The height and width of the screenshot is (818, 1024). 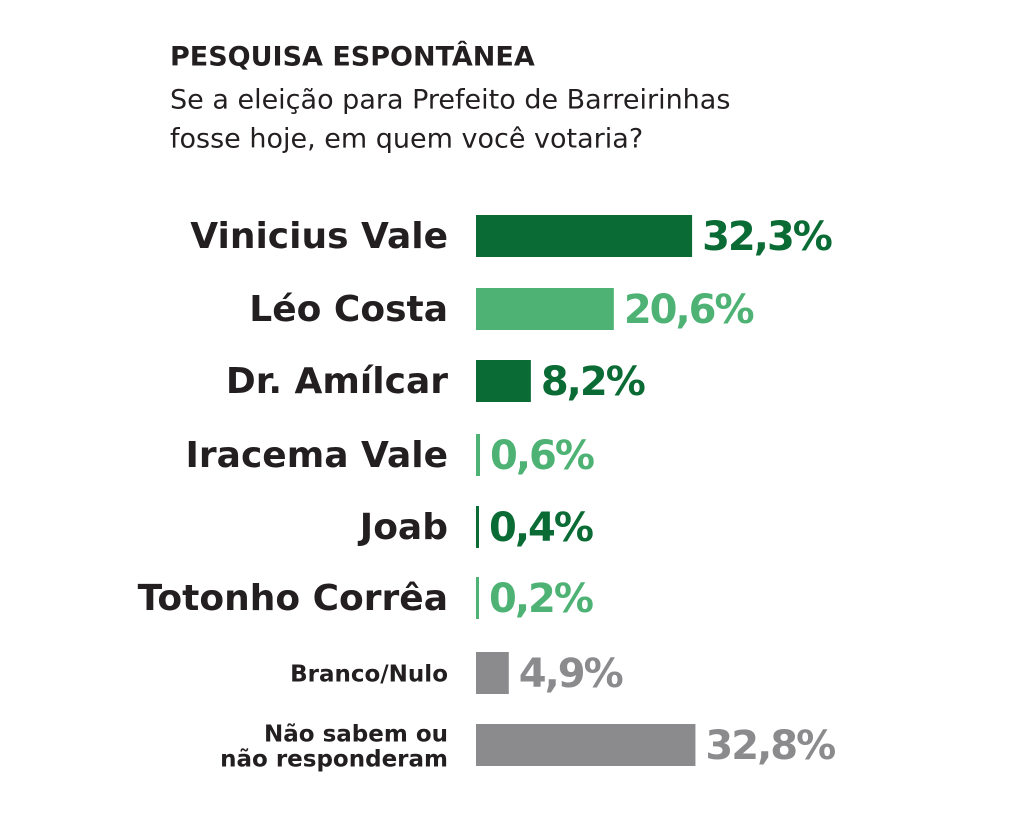 What do you see at coordinates (406, 139) in the screenshot?
I see `chart-subtitle: fosse hoje, em quem você votaria?` at bounding box center [406, 139].